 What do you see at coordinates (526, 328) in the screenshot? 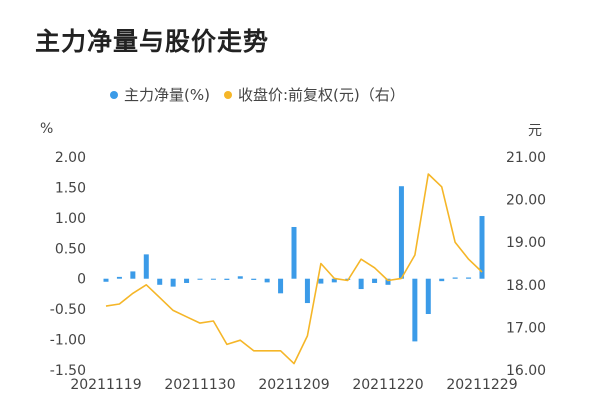
I see `y-right-tick-label: 17.00` at bounding box center [526, 328].